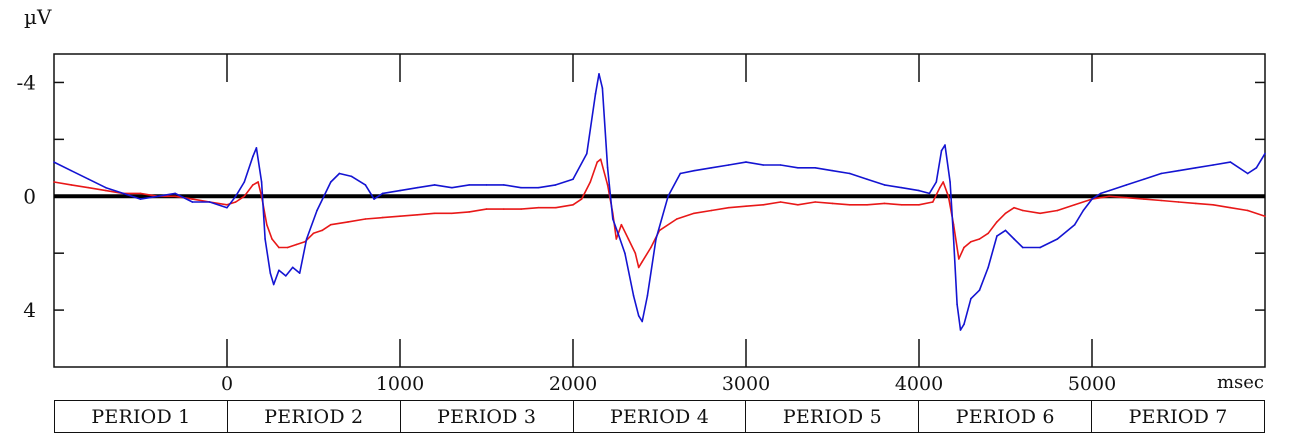 This screenshot has height=442, width=1300. What do you see at coordinates (314, 416) in the screenshot?
I see `period-cell: PERIOD 2` at bounding box center [314, 416].